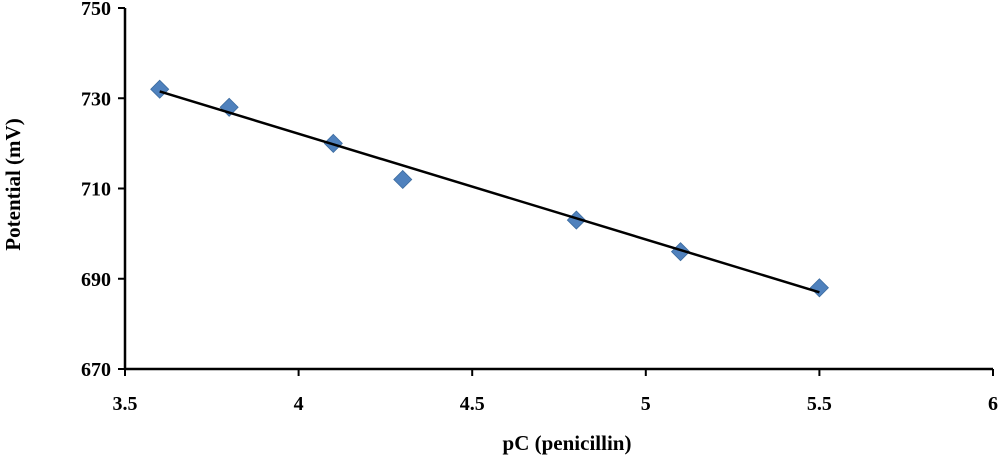  What do you see at coordinates (96, 190) in the screenshot?
I see `y-tick-label: 710` at bounding box center [96, 190].